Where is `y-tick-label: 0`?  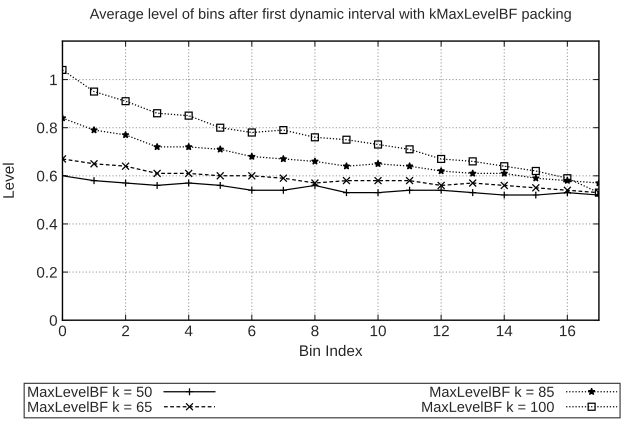
y-tick-label: 0 is located at coordinates (54, 320).